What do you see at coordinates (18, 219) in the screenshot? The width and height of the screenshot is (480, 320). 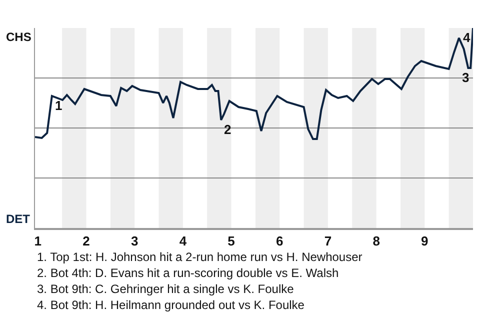 I see `text: DET` at bounding box center [18, 219].